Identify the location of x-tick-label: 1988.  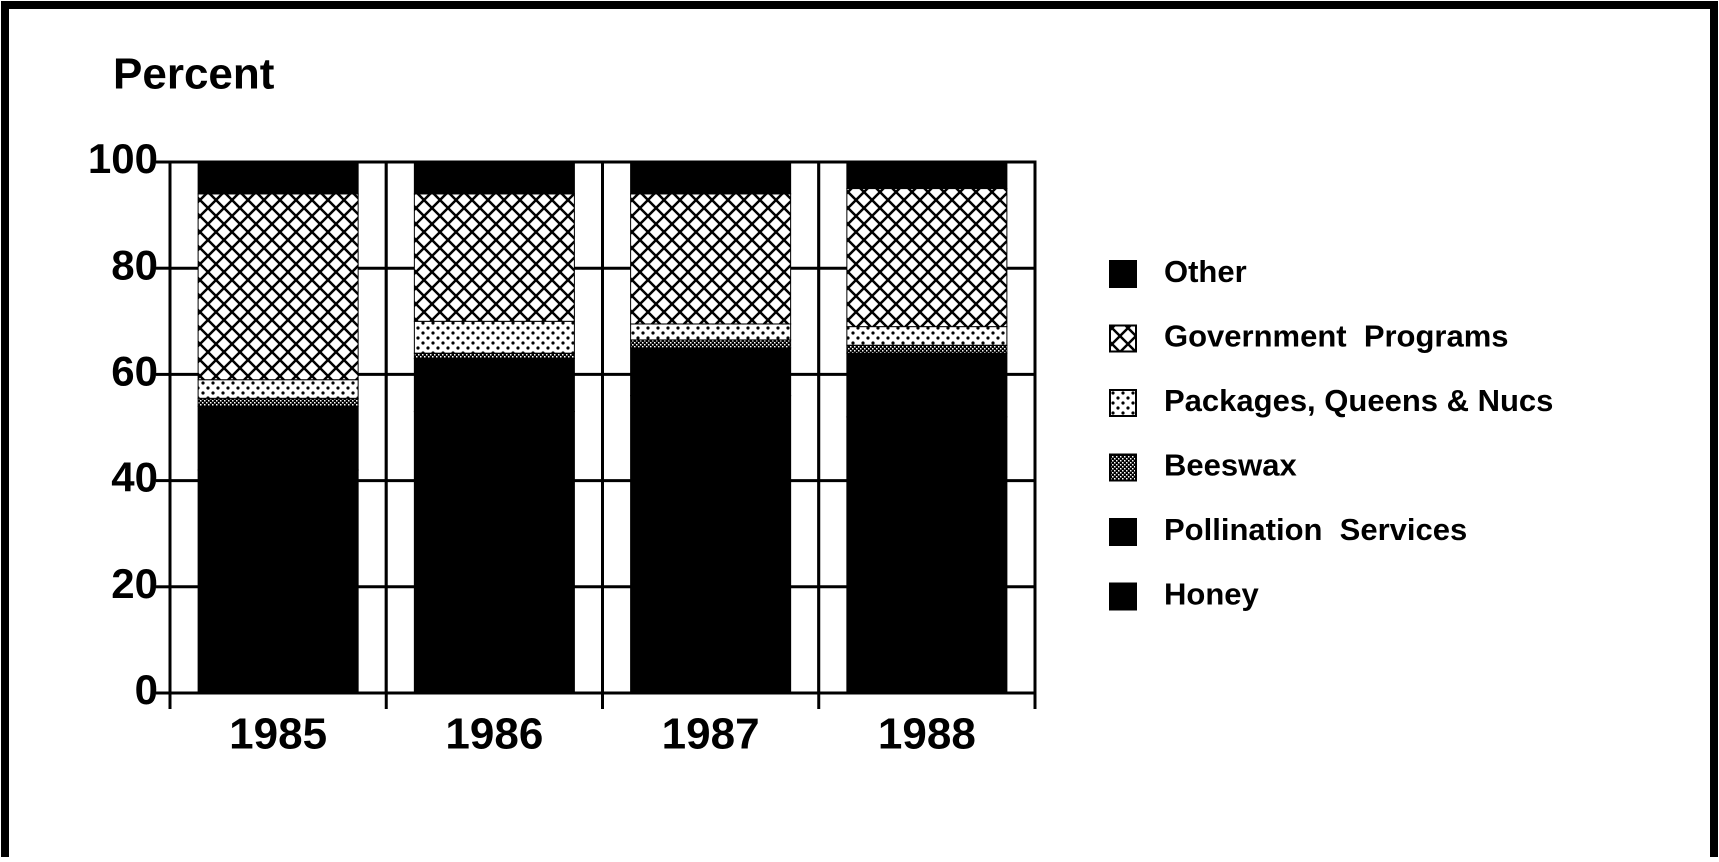
(927, 734).